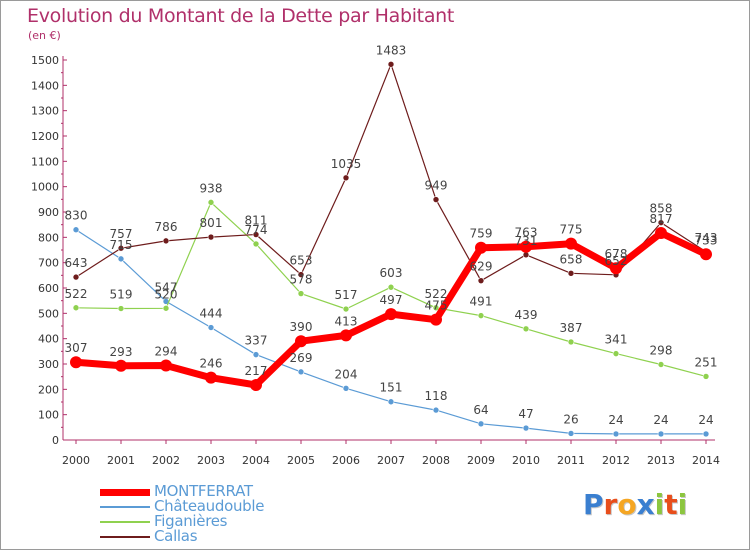 The height and width of the screenshot is (550, 750). Describe the element at coordinates (256, 460) in the screenshot. I see `x-tick-label: 2004` at that location.